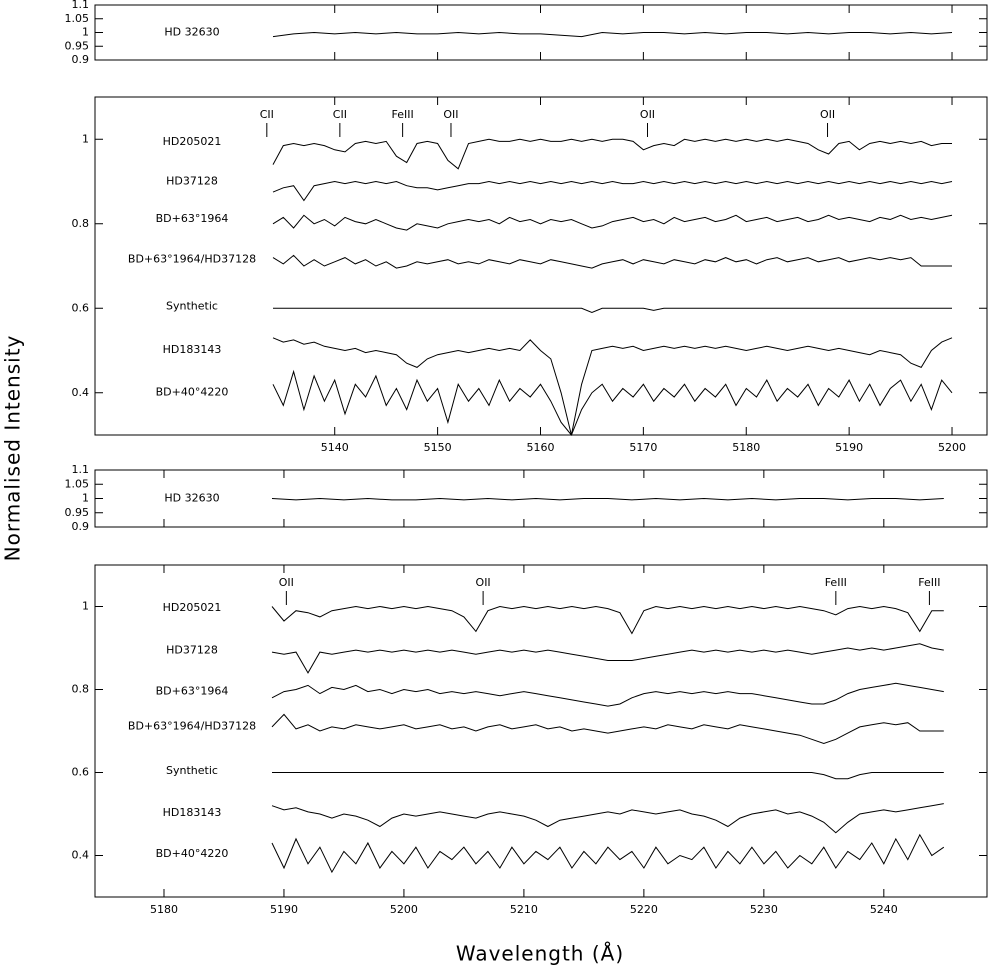 The height and width of the screenshot is (969, 988). I want to click on x-tick-label: 5150, so click(438, 447).